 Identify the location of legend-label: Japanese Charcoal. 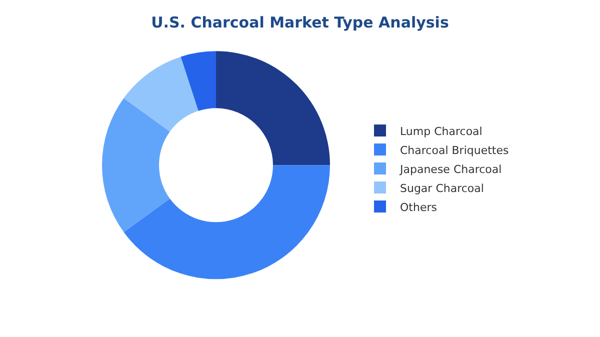
(450, 169).